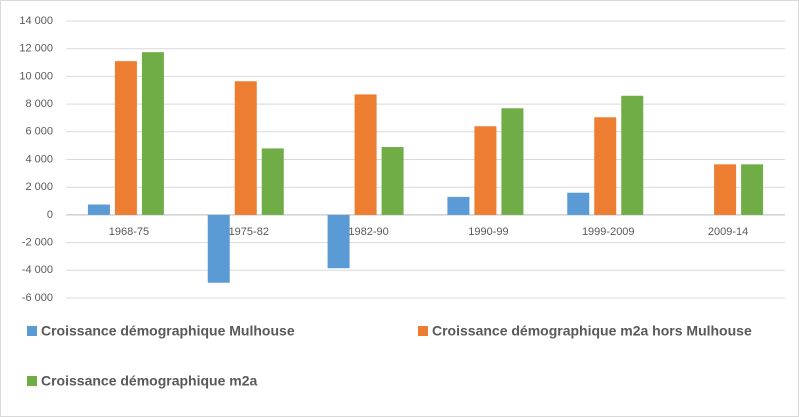 The width and height of the screenshot is (799, 417). Describe the element at coordinates (36, 76) in the screenshot. I see `y-tick-label: 10 000` at that location.